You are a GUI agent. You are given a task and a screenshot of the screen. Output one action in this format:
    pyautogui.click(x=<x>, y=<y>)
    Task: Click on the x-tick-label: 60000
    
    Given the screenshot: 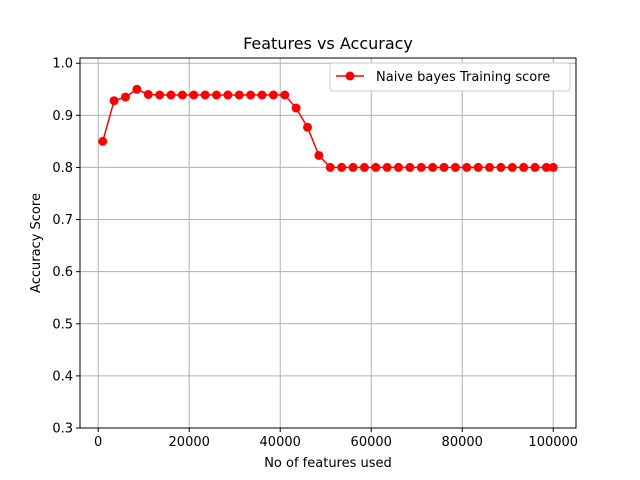 What is the action you would take?
    pyautogui.click(x=371, y=442)
    